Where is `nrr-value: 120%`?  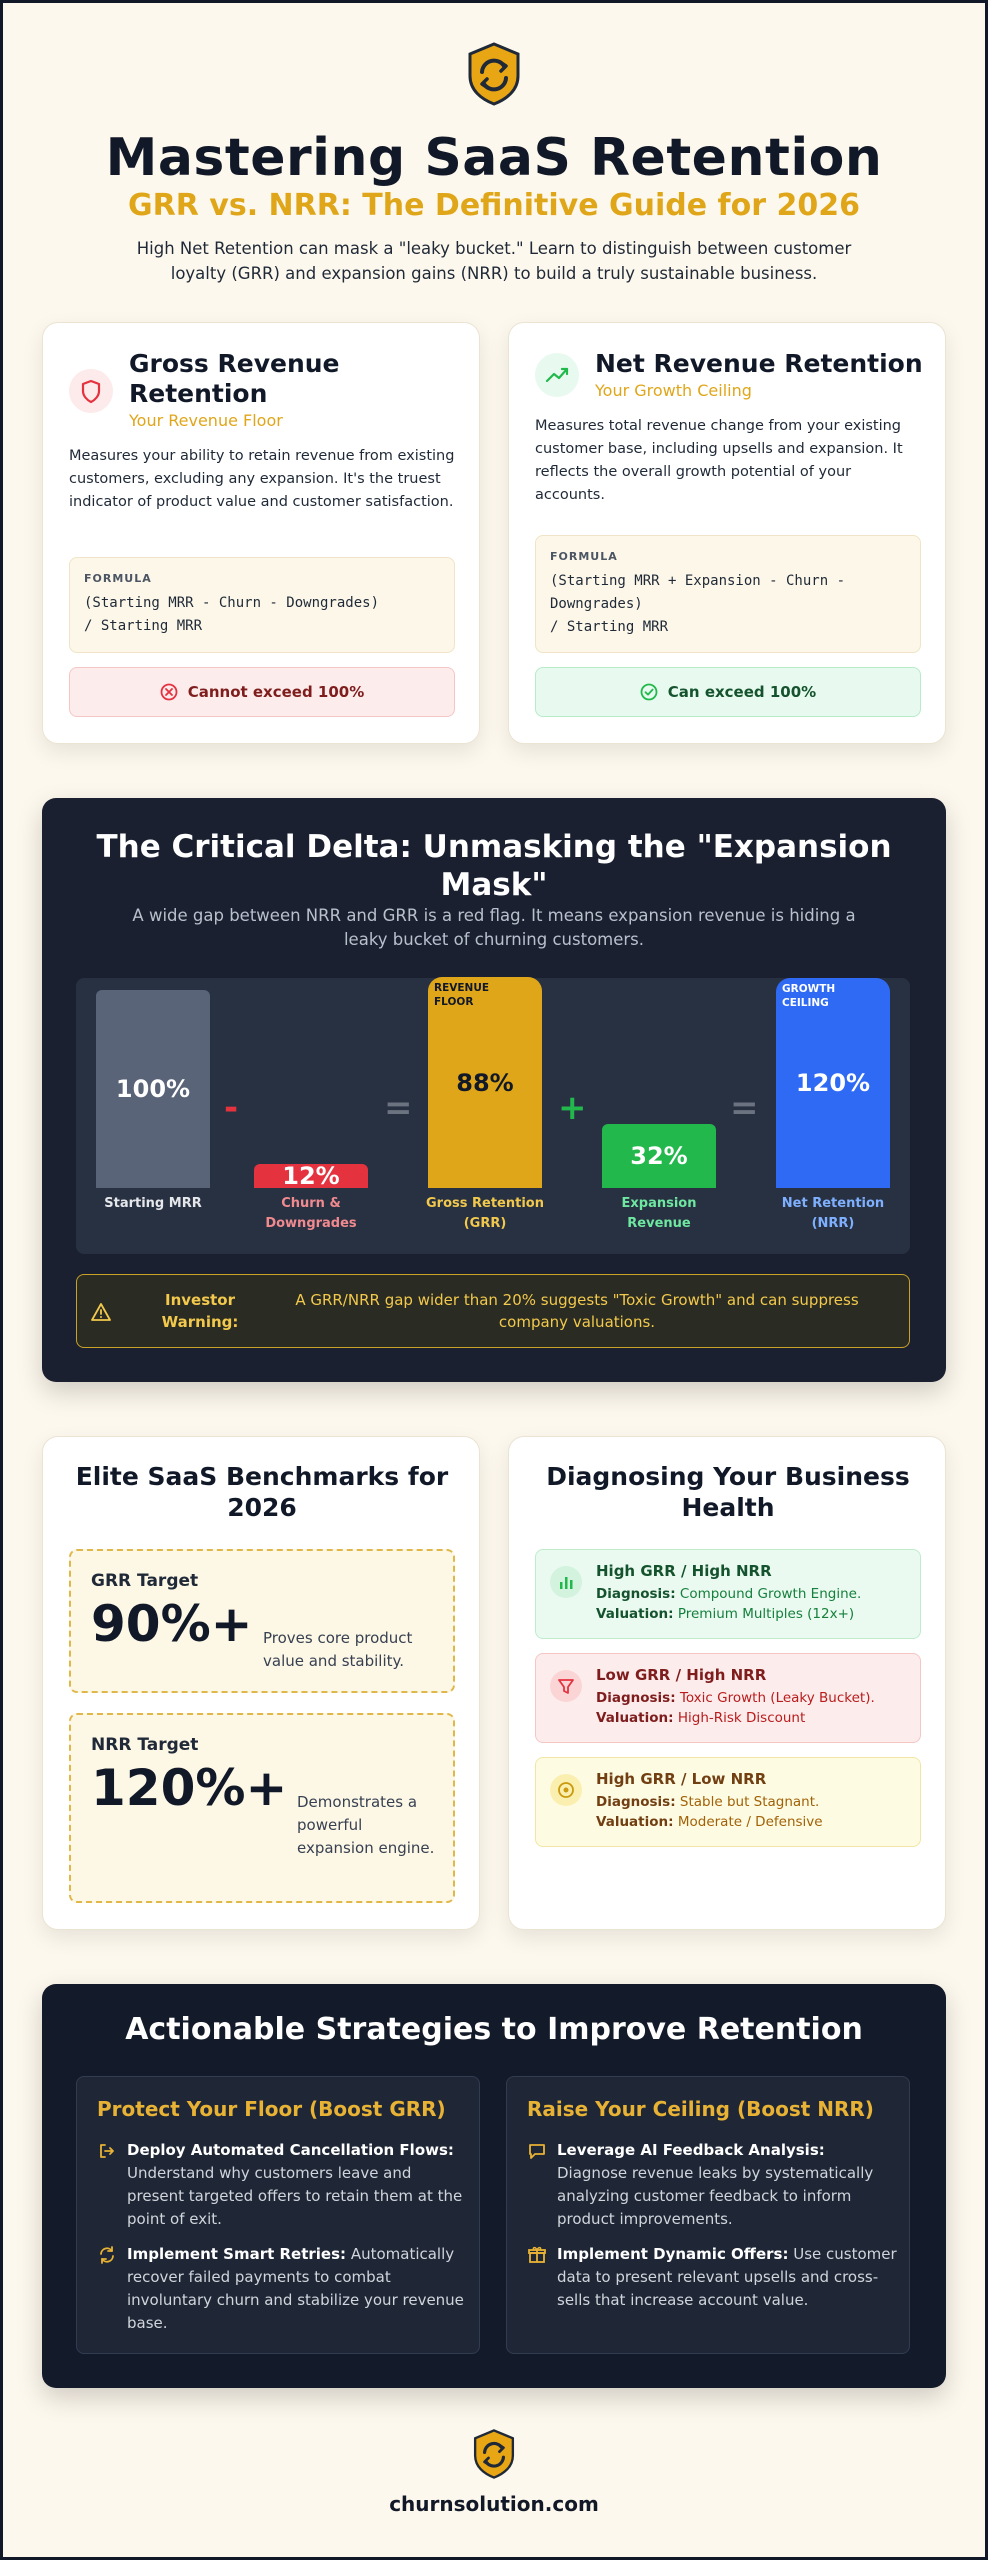 nrr-value: 120% is located at coordinates (833, 1083).